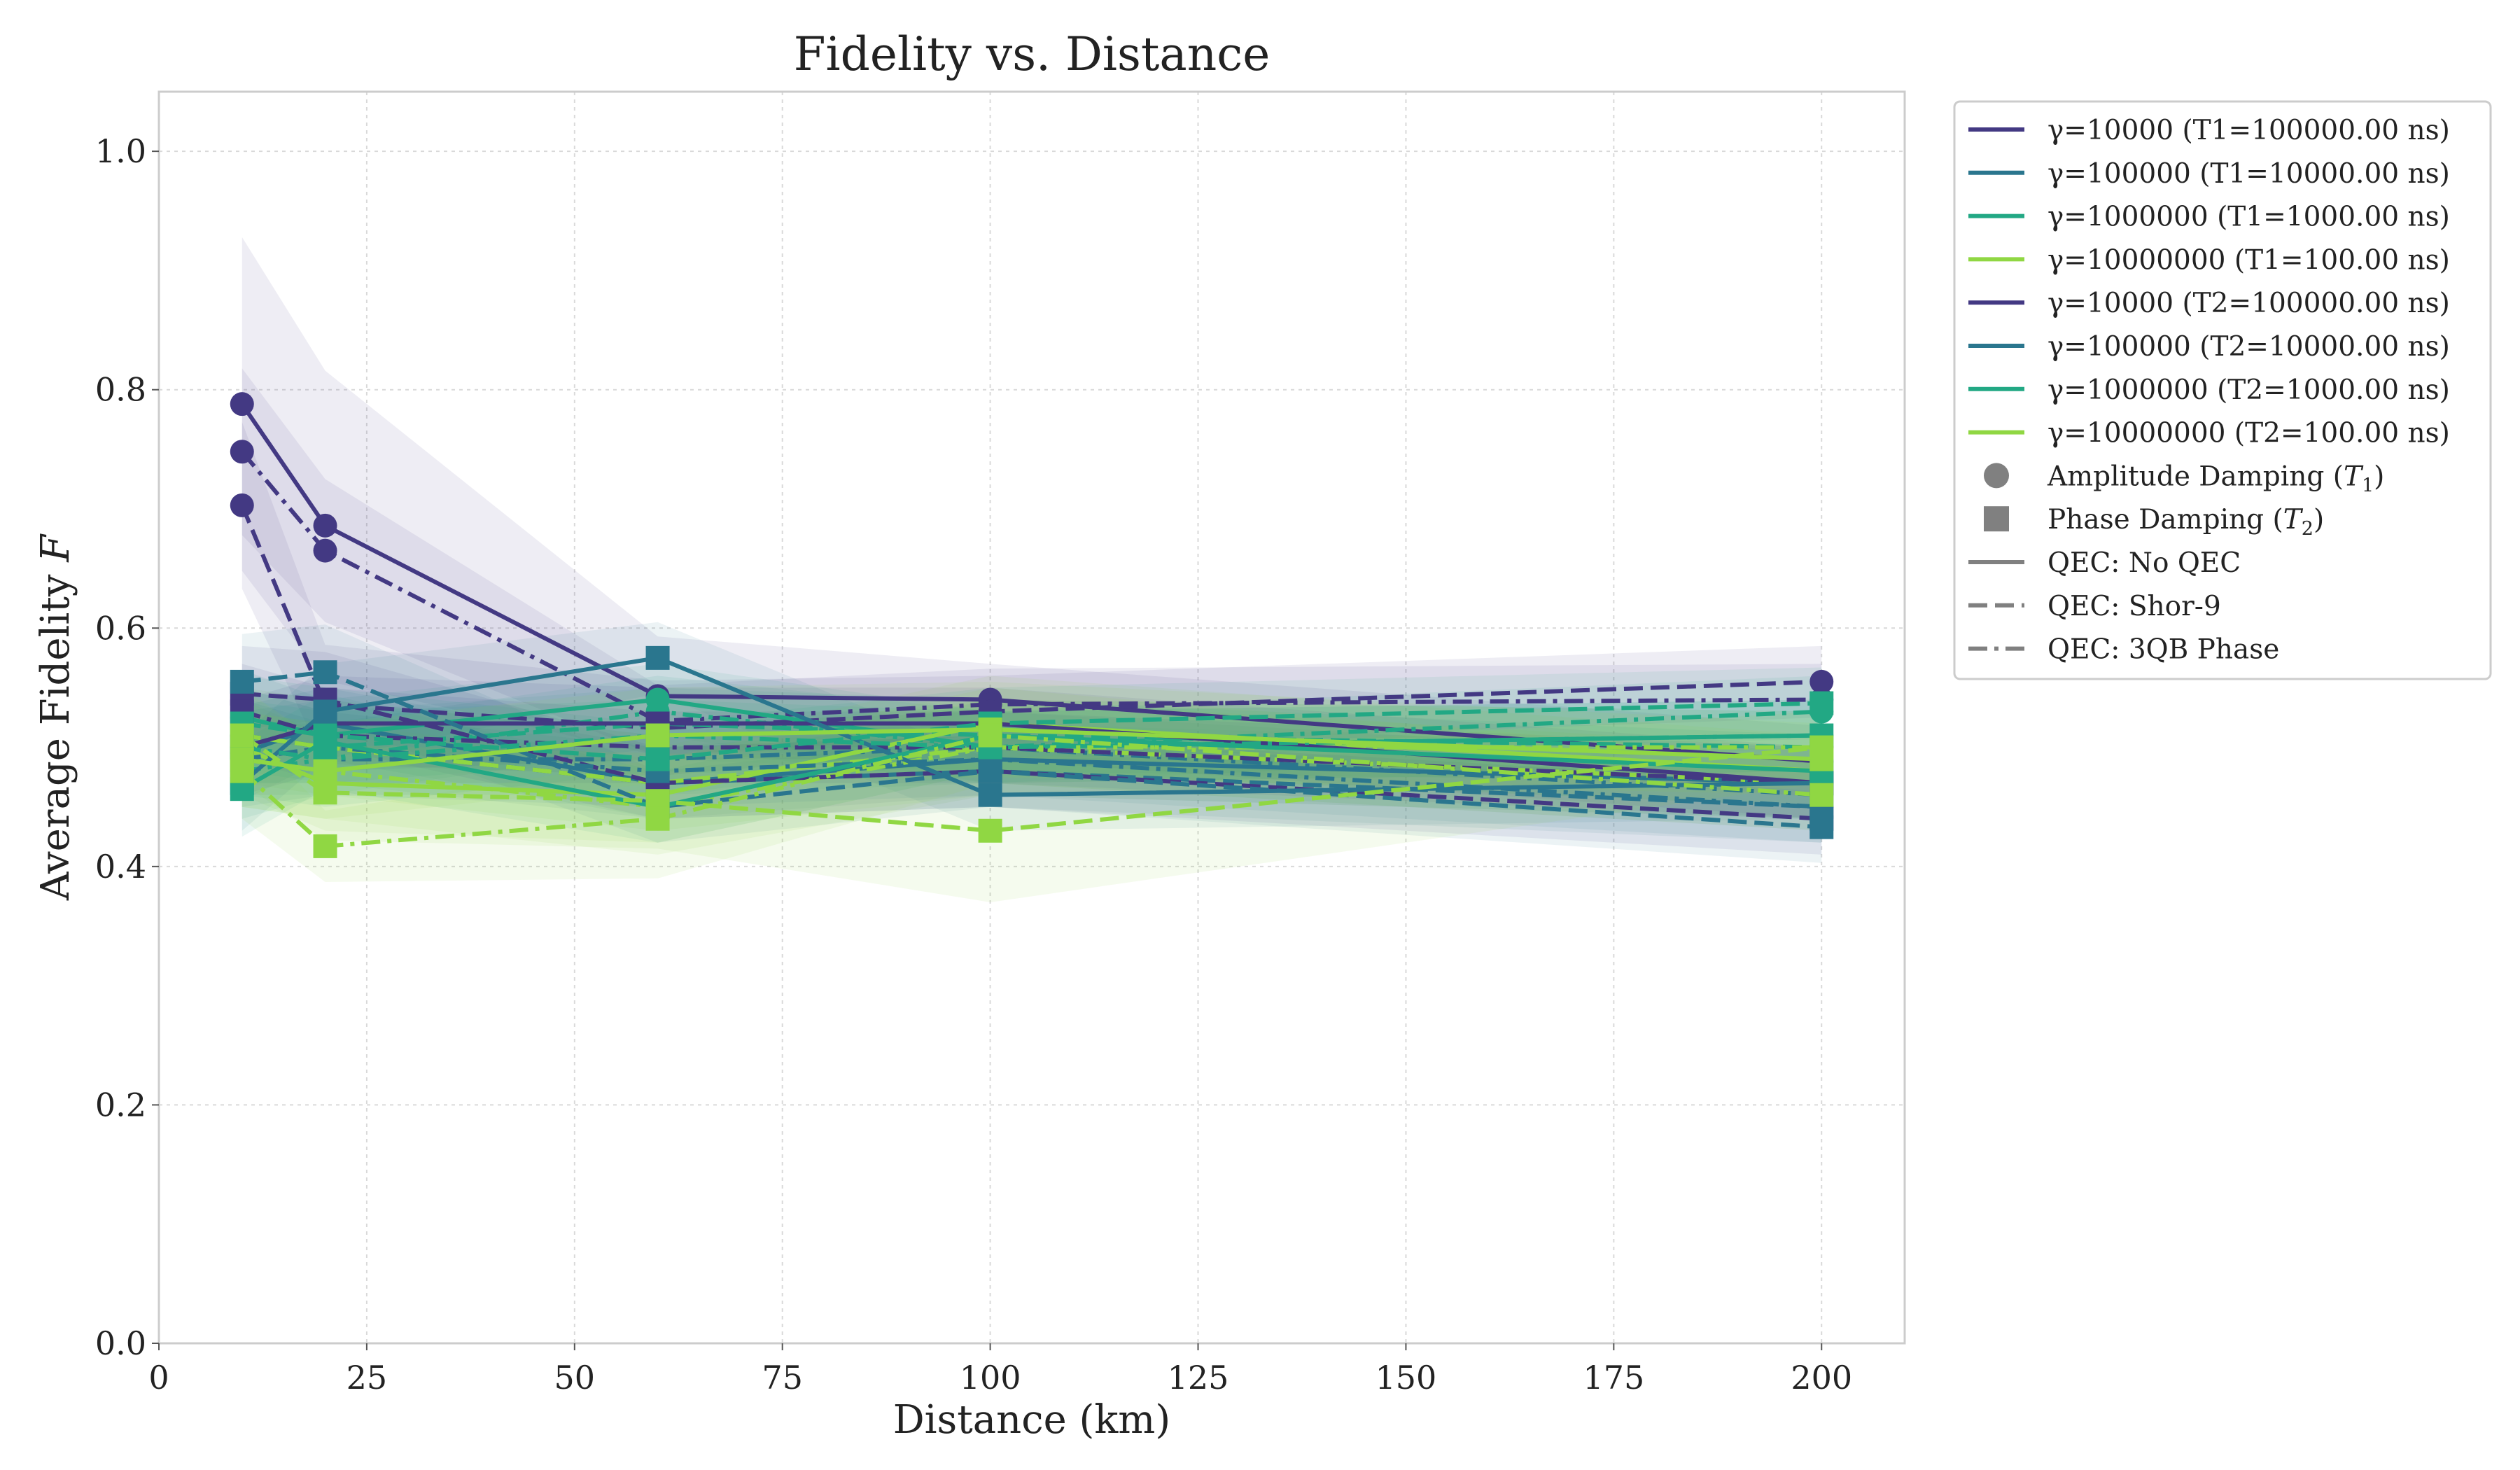 This screenshot has width=2520, height=1470. What do you see at coordinates (1198, 1377) in the screenshot?
I see `x-tick-label: 125` at bounding box center [1198, 1377].